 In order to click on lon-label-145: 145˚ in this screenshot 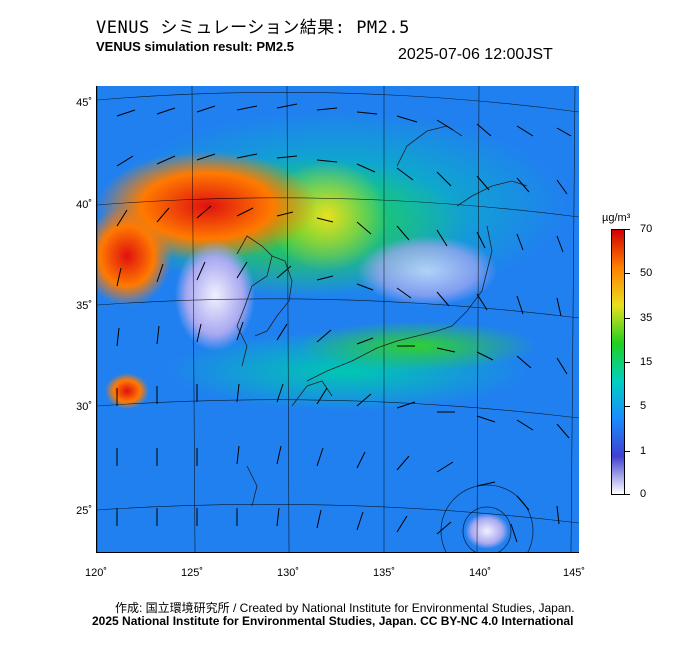, I will do `click(574, 573)`.